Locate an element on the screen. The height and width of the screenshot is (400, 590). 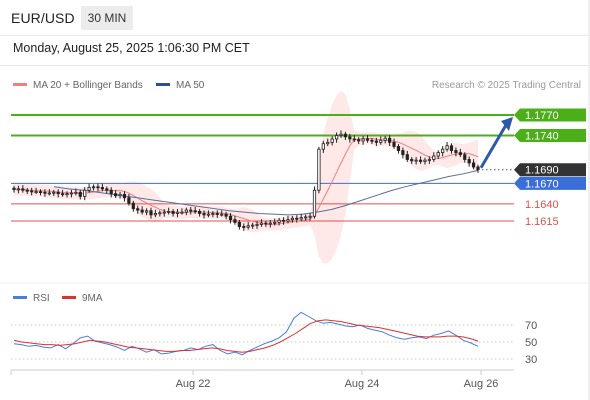
legend-ma50: MA 50 is located at coordinates (180, 85).